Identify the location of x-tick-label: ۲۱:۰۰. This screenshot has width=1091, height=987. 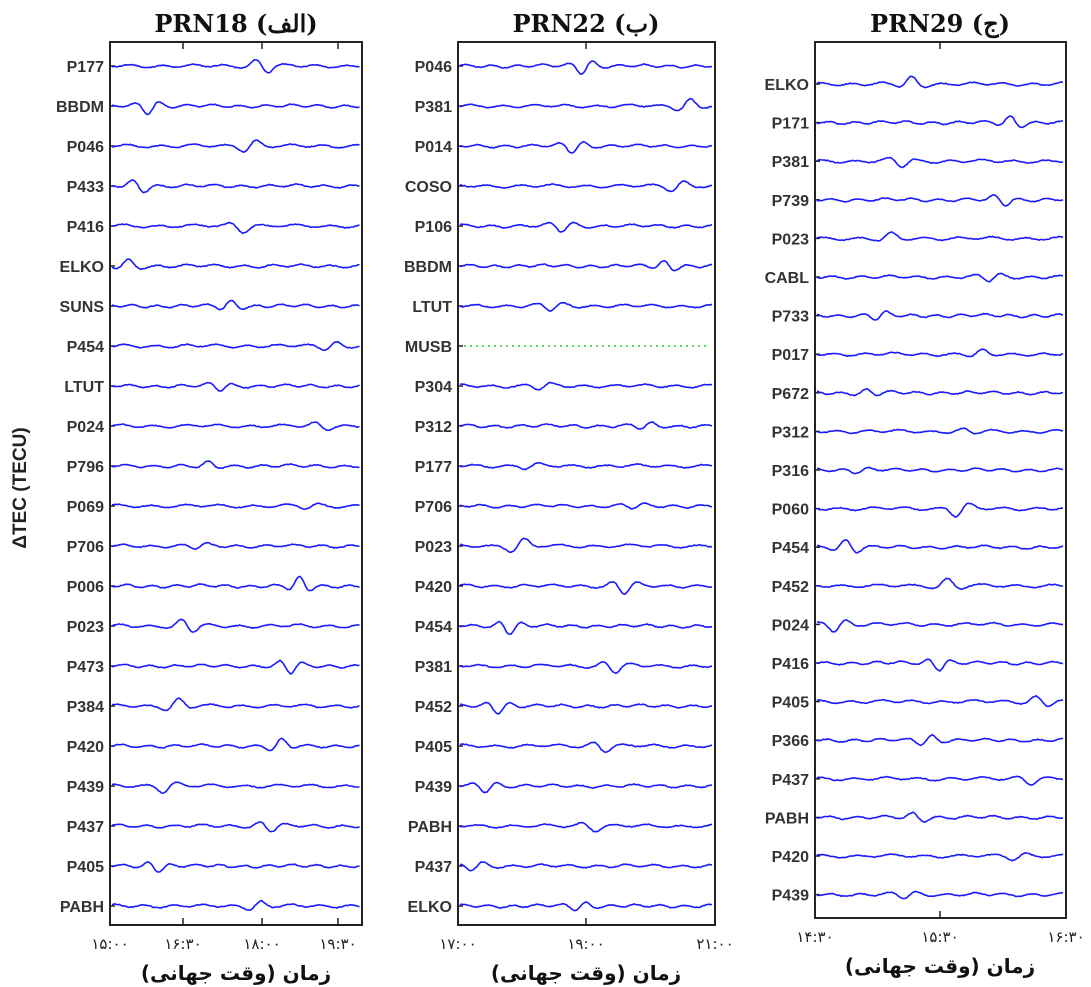
(714, 944).